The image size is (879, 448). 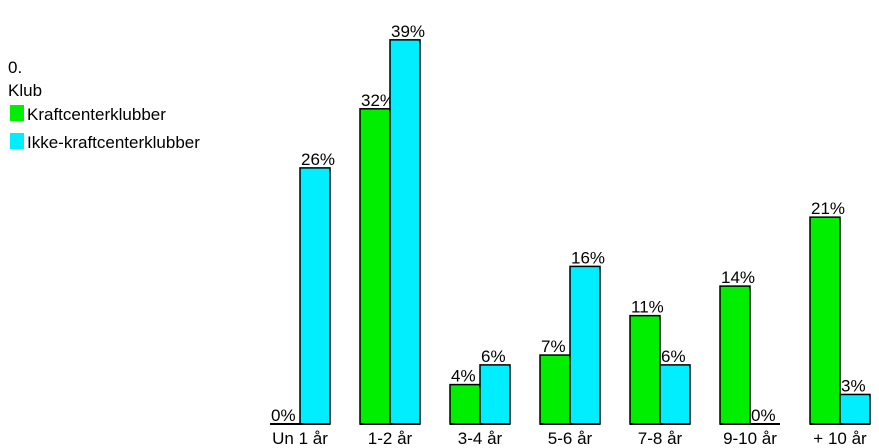 I want to click on category-label-6: + 10 år, so click(x=840, y=438).